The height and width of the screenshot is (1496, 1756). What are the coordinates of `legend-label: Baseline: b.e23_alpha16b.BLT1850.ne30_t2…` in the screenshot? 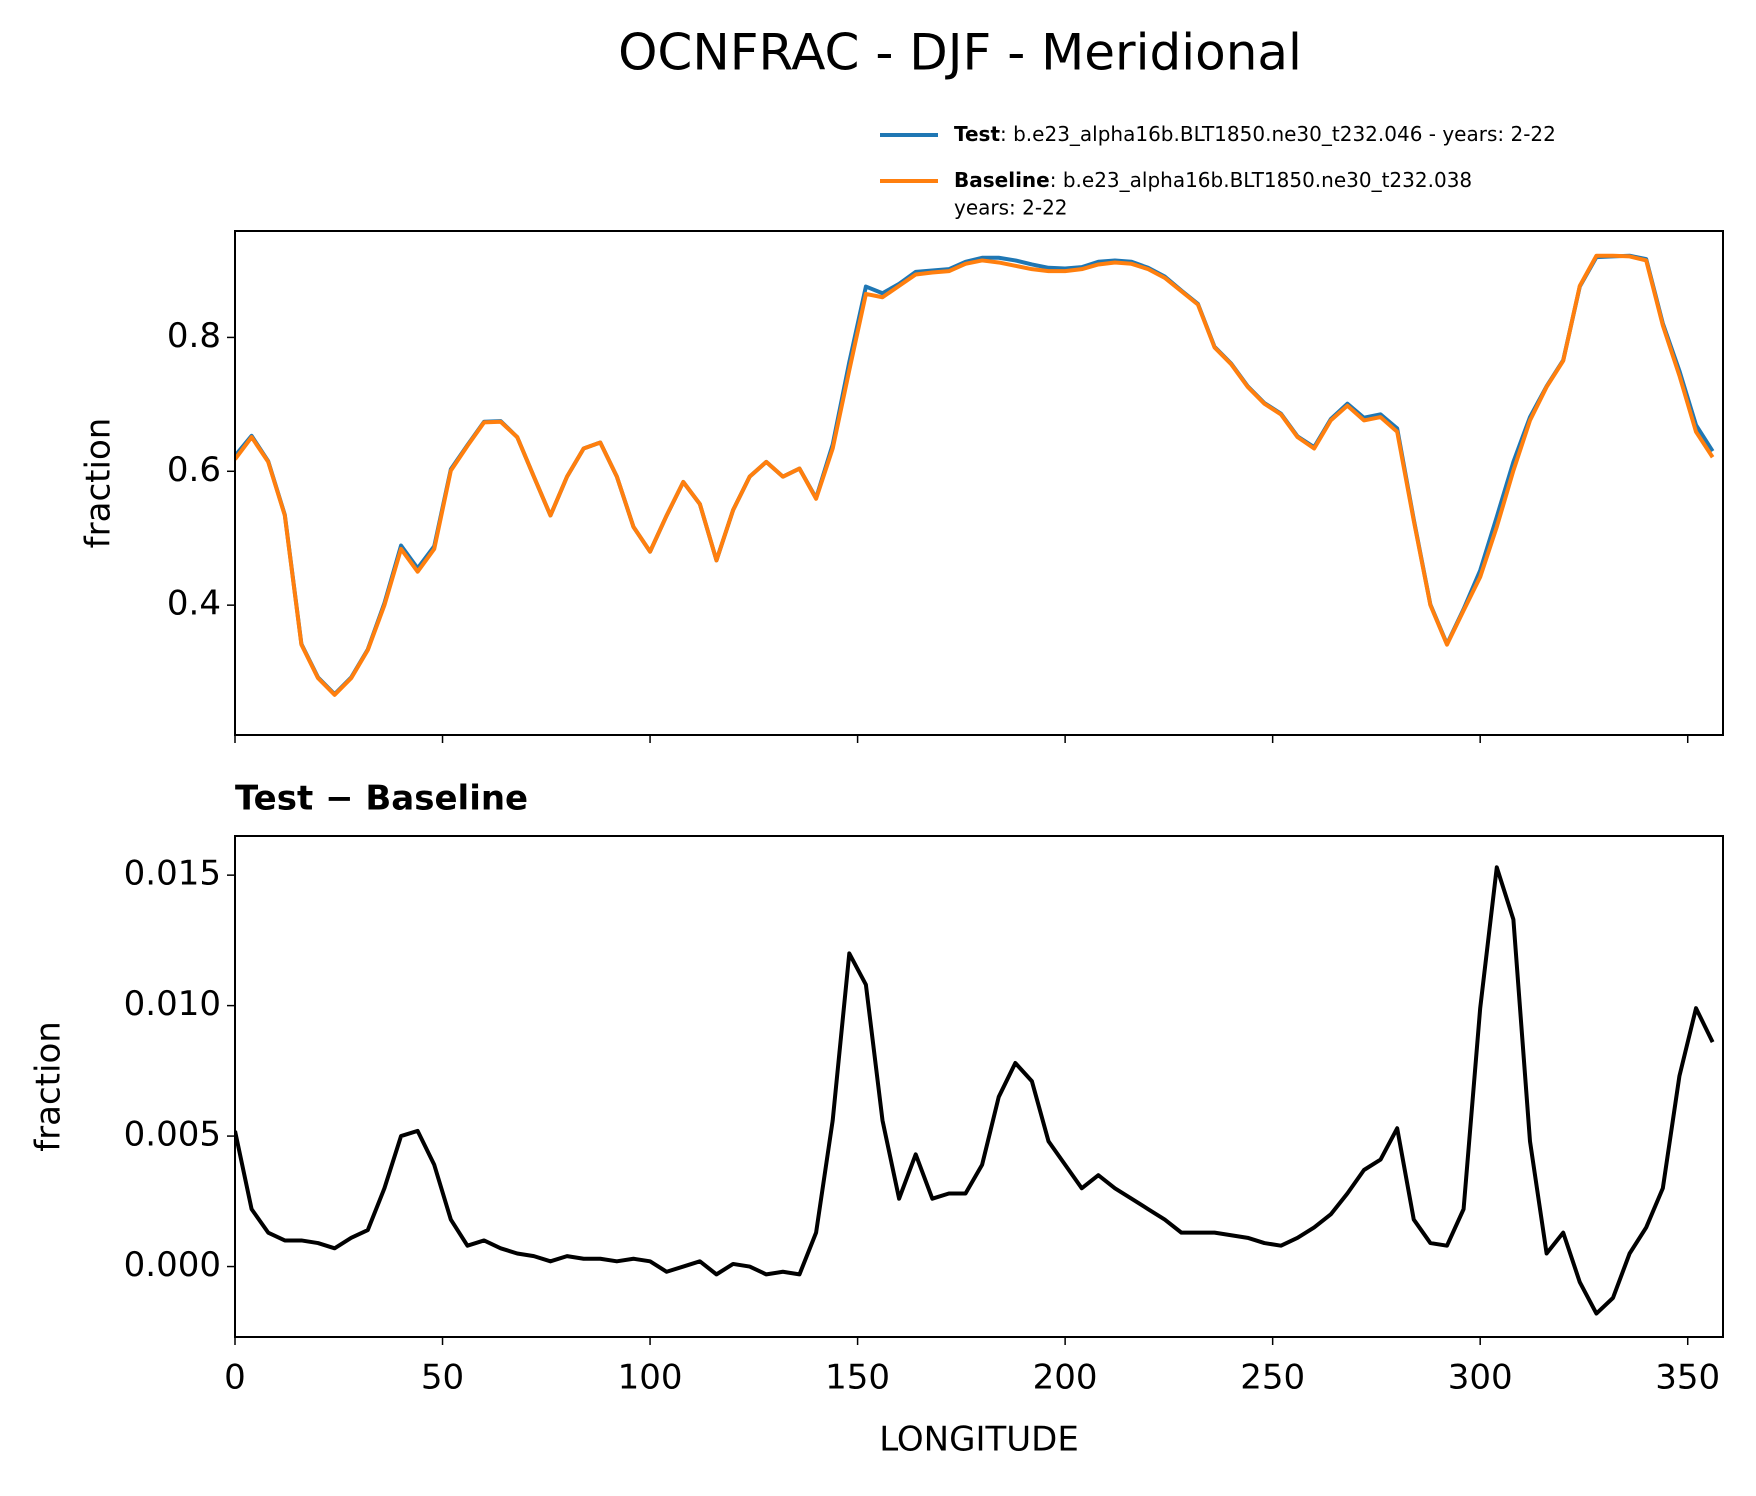 It's located at (1213, 180).